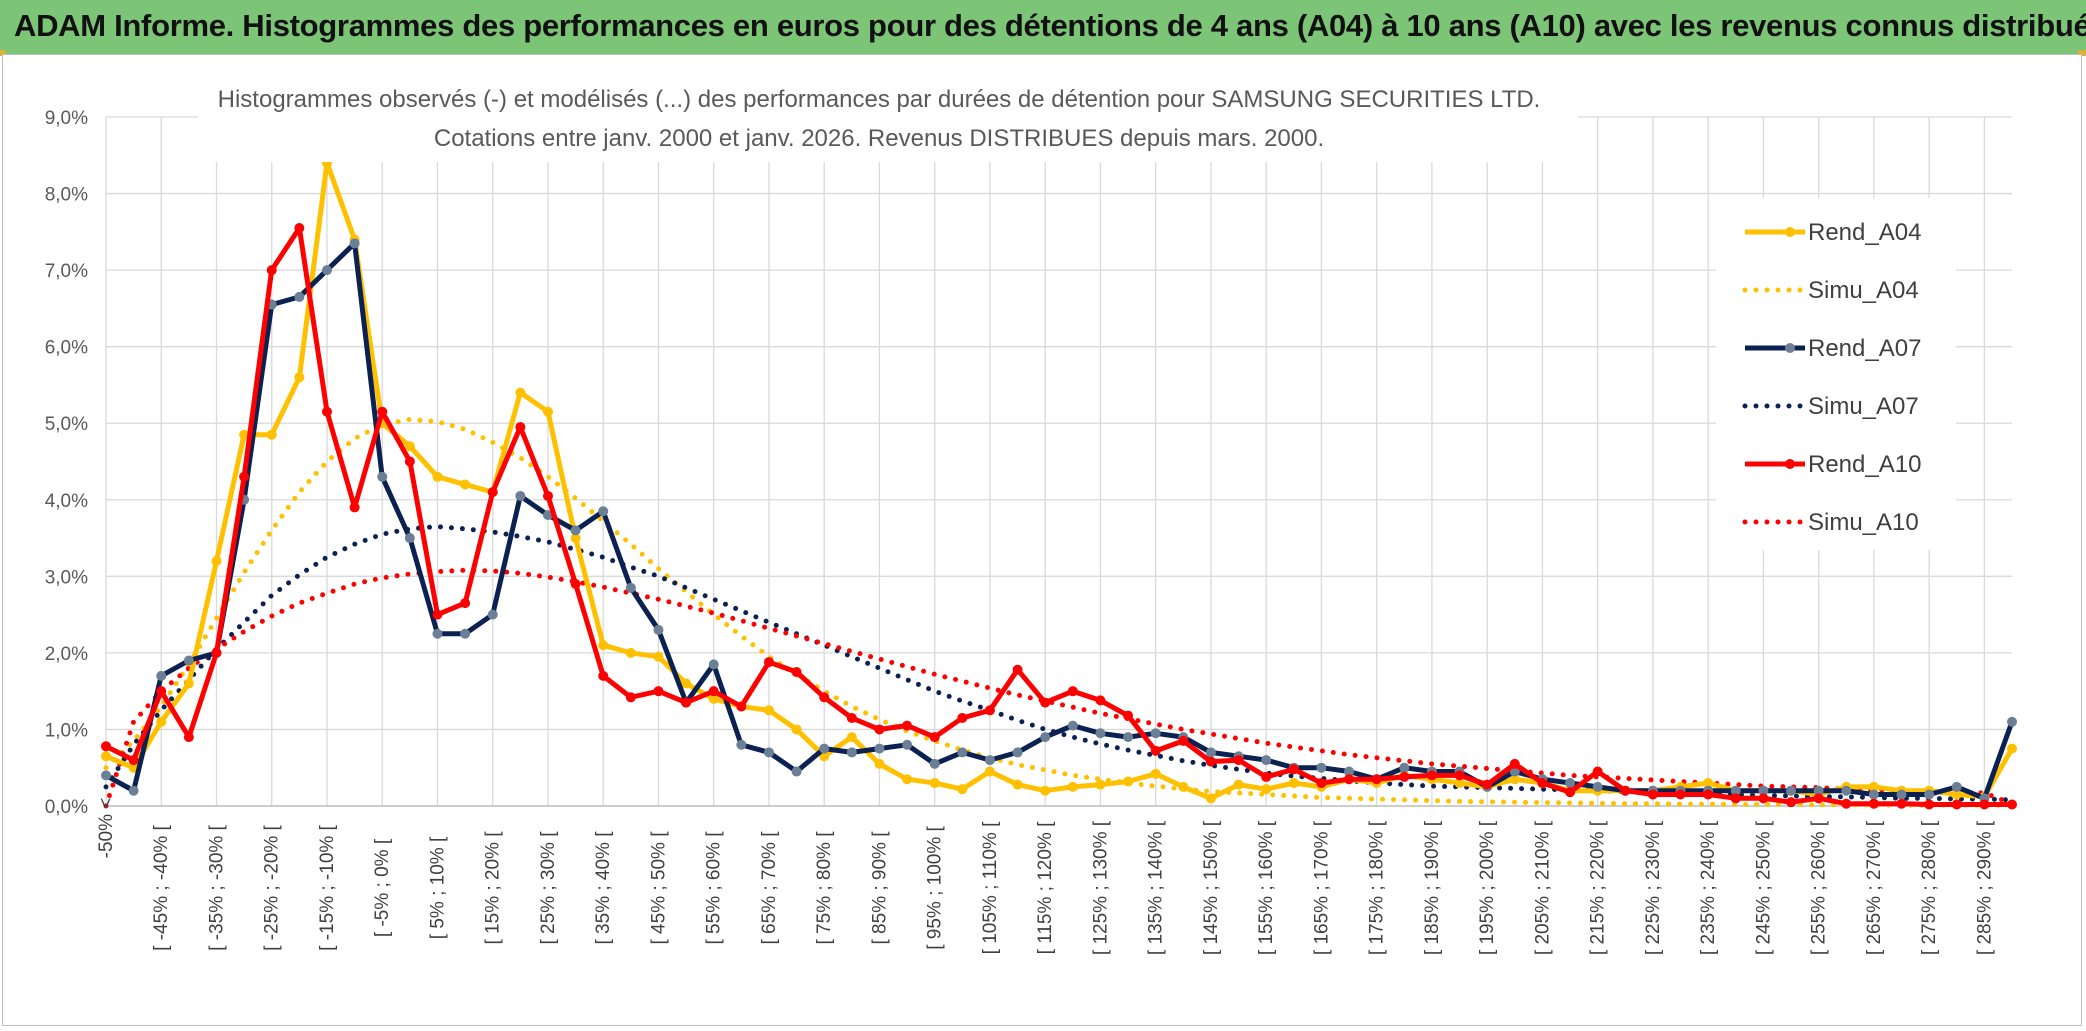  What do you see at coordinates (1487, 887) in the screenshot?
I see `x-tick-label: [ 195% ; 200% [` at bounding box center [1487, 887].